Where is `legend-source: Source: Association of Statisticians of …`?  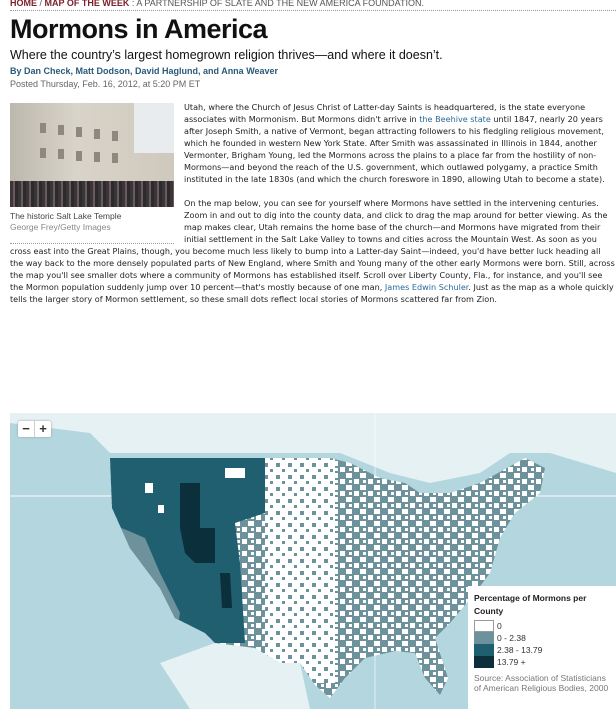 legend-source: Source: Association of Statisticians of … is located at coordinates (541, 683).